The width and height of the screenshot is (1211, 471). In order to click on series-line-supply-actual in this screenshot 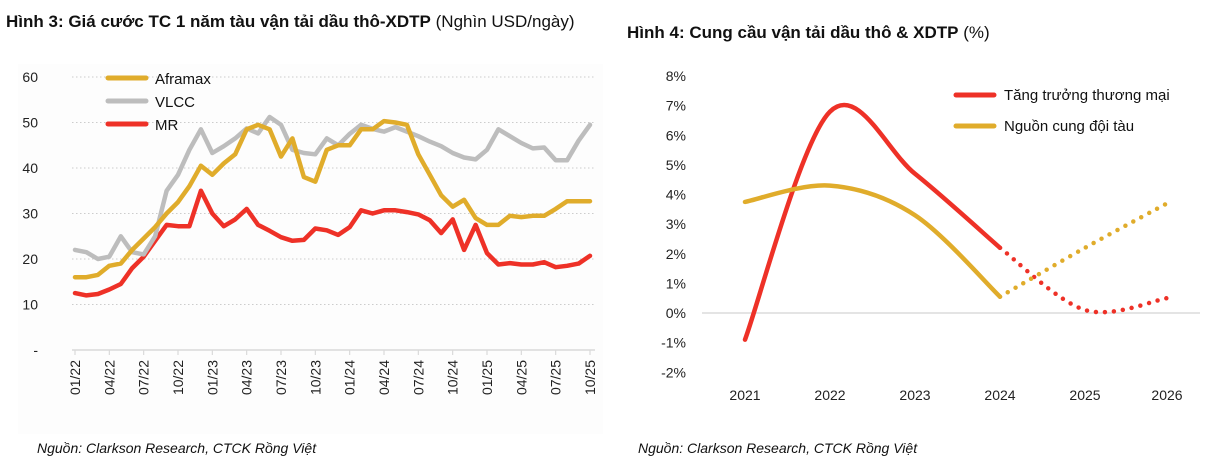, I will do `click(872, 241)`.